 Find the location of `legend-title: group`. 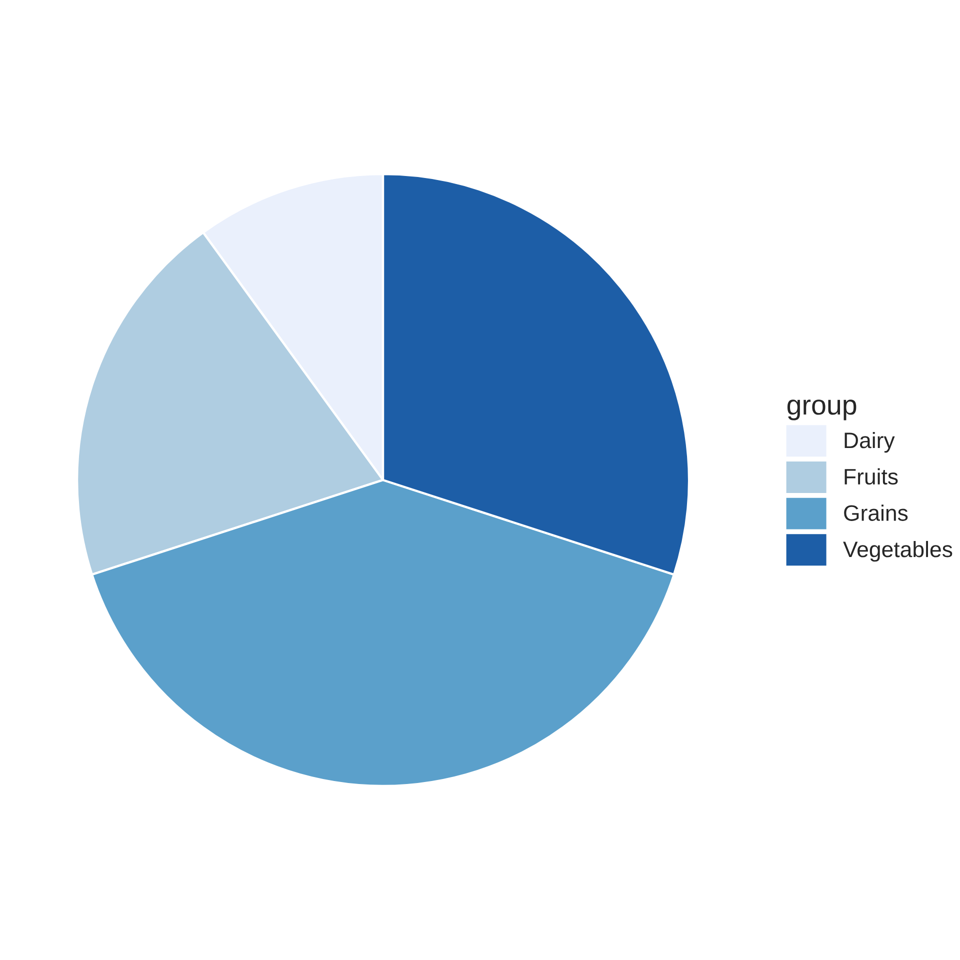

legend-title: group is located at coordinates (821, 410).